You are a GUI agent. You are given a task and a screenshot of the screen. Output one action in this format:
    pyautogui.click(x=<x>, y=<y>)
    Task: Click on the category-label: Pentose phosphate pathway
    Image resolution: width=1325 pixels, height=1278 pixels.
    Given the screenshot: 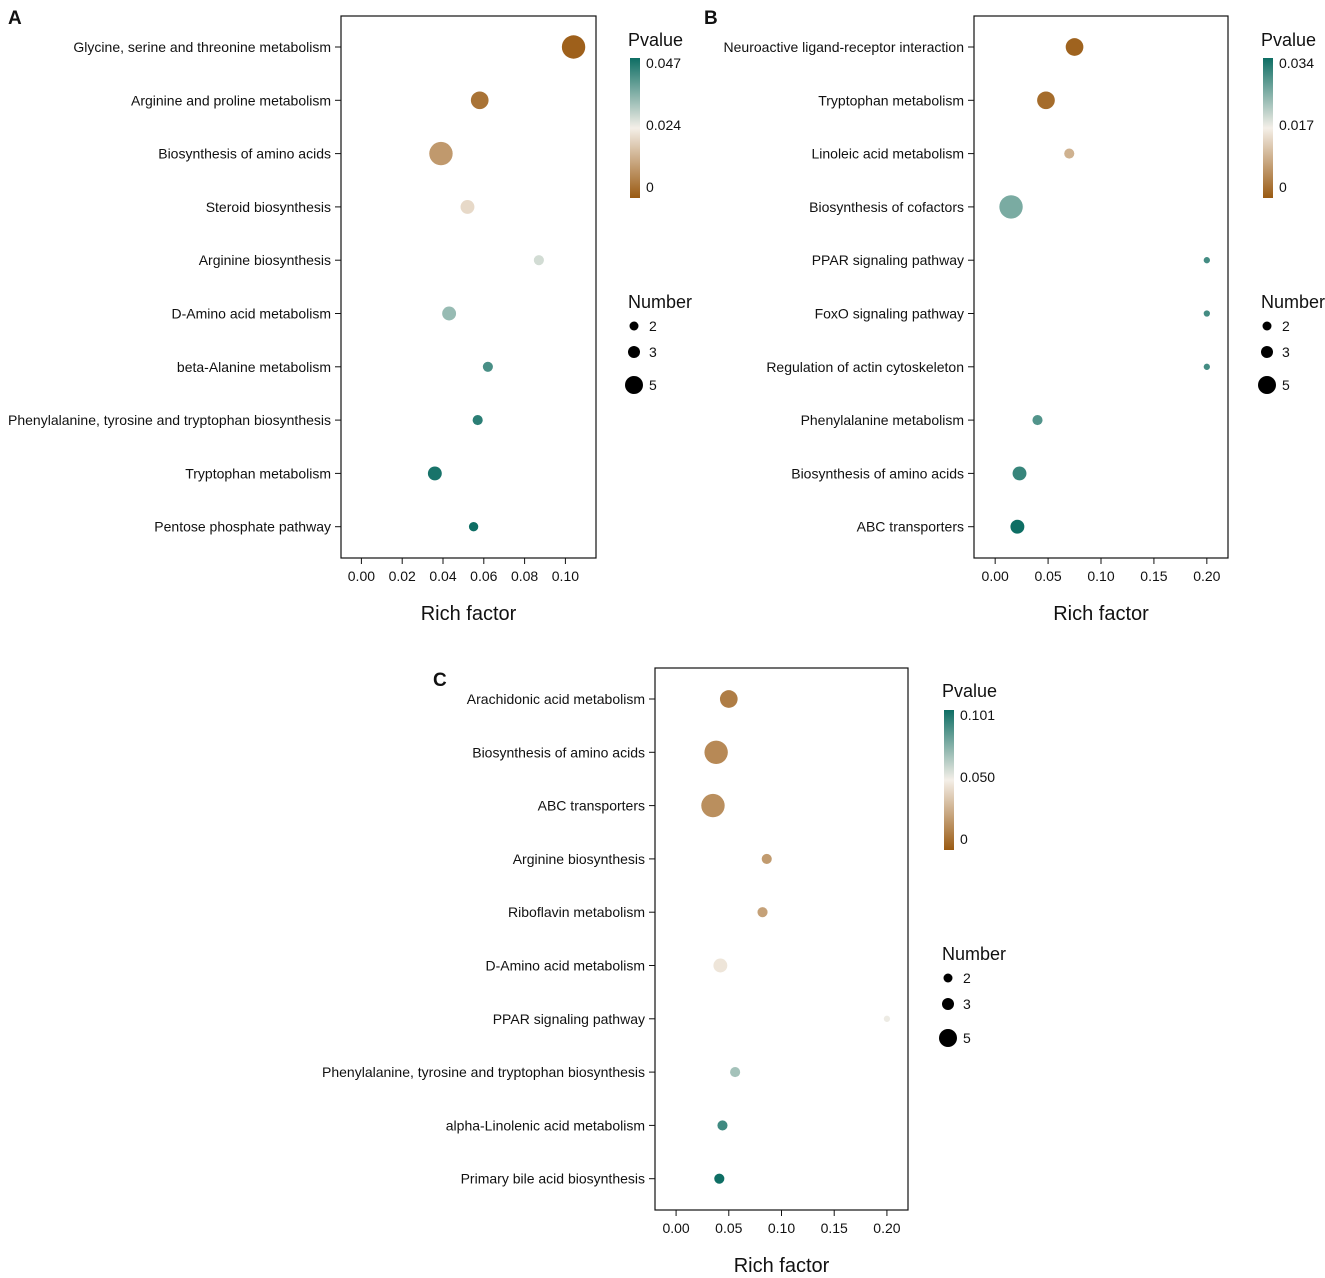 What is the action you would take?
    pyautogui.click(x=242, y=527)
    